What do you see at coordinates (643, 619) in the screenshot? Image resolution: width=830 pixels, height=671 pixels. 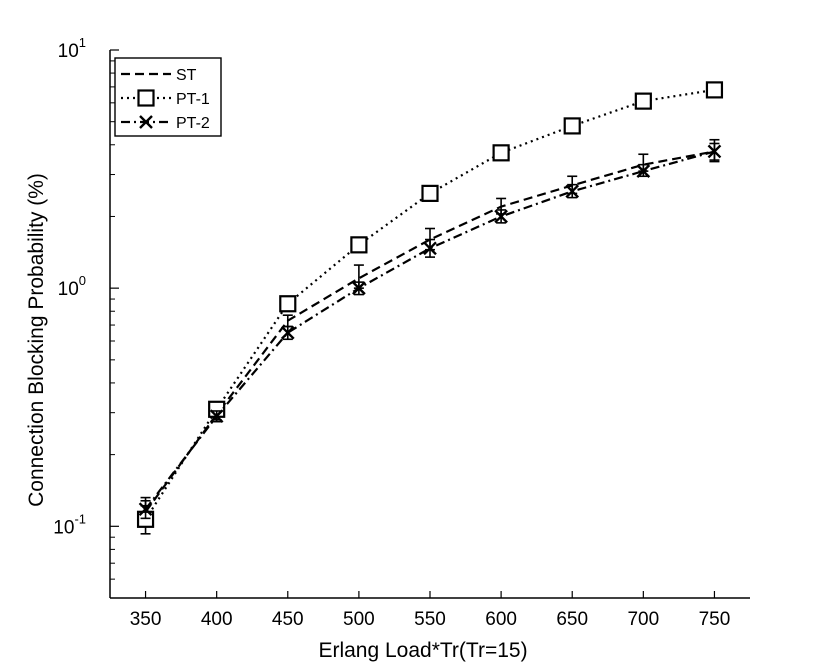 I see `x-tick-label: 700` at bounding box center [643, 619].